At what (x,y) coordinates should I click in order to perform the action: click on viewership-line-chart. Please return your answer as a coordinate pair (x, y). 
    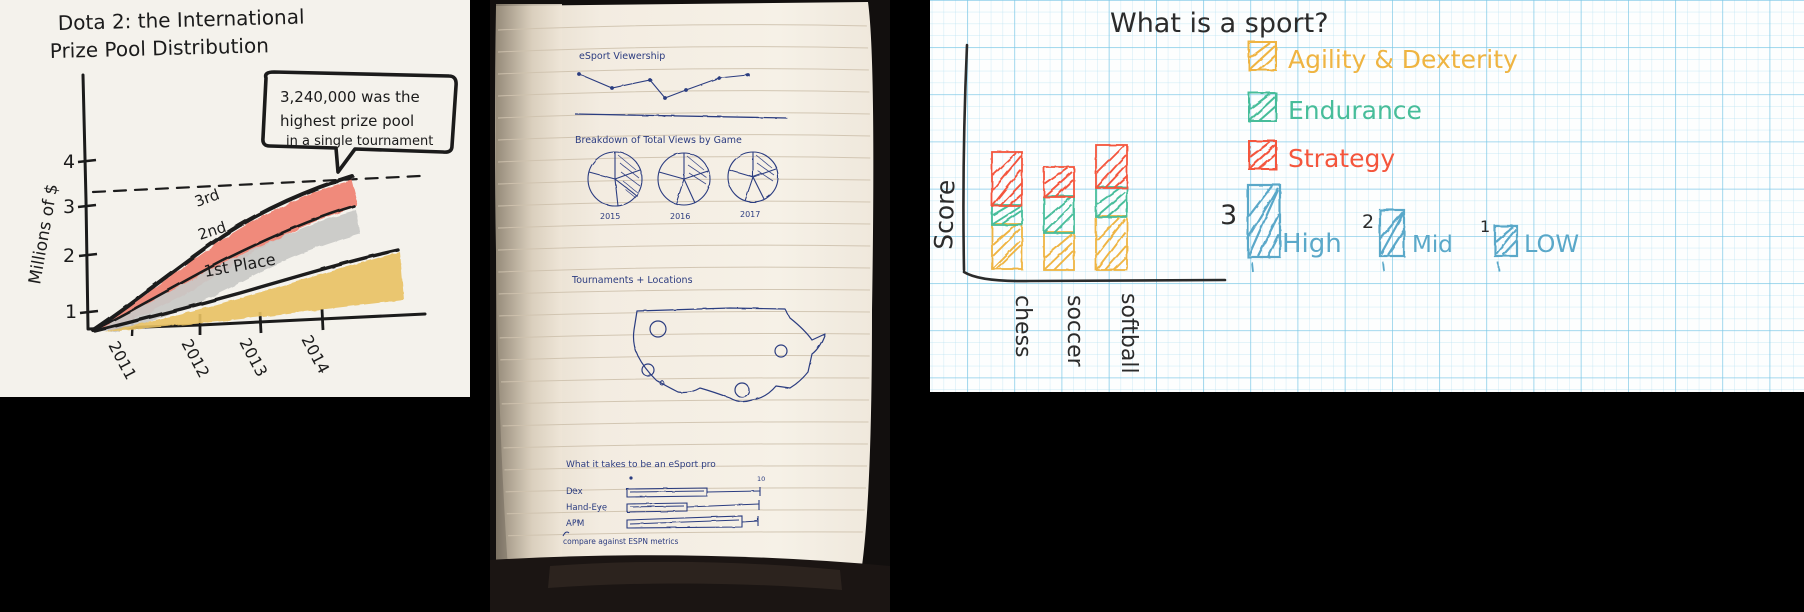
    Looking at the image, I should click on (681, 95).